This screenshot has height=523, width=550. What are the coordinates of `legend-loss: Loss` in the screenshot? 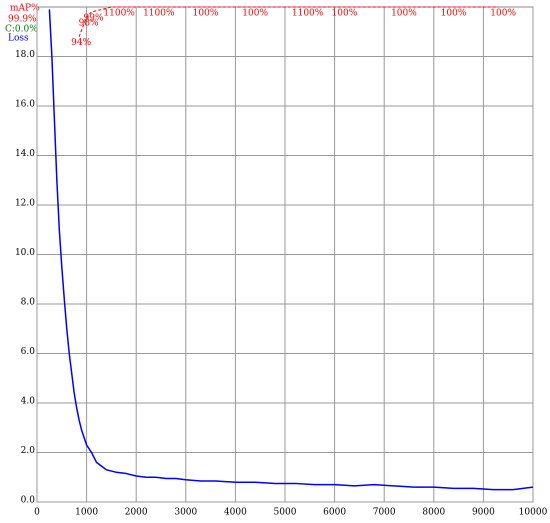 It's located at (18, 39).